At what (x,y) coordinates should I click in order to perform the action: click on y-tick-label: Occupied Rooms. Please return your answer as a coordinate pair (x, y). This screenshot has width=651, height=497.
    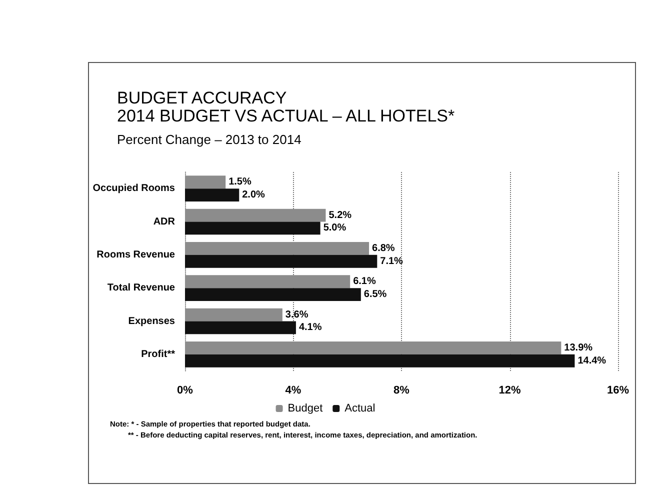
    Looking at the image, I should click on (134, 188).